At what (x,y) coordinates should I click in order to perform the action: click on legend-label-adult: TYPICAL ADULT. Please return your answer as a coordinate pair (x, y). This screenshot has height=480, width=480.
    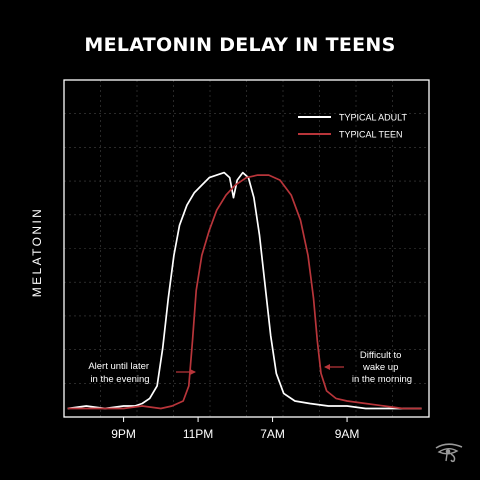
    Looking at the image, I should click on (373, 118).